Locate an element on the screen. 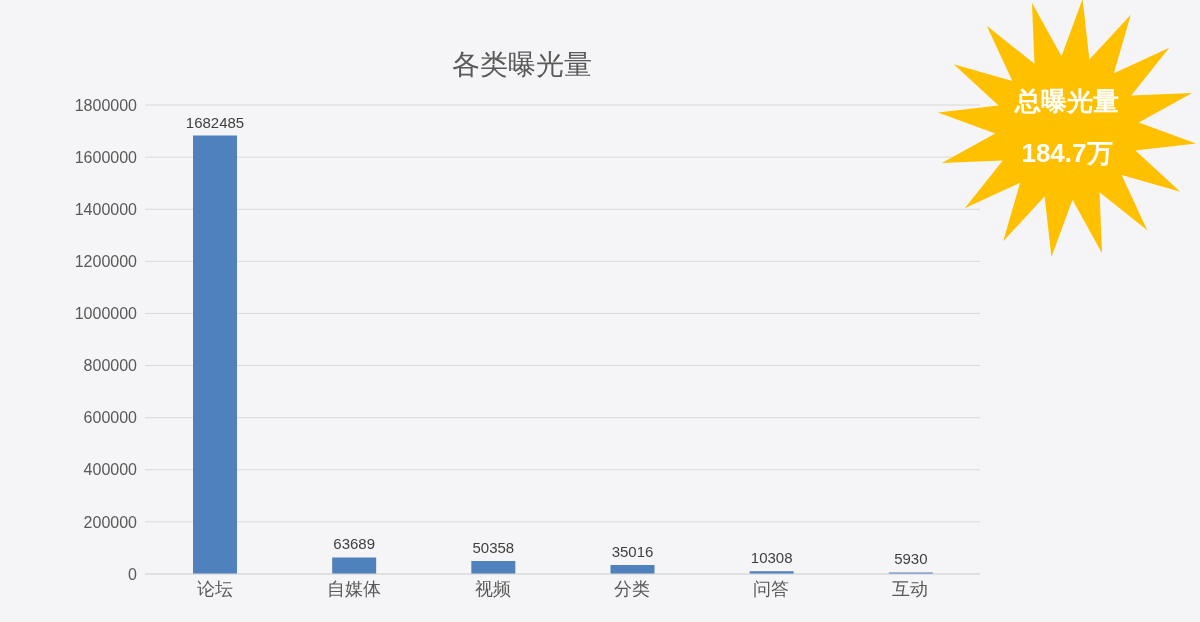  y-tick-label: 0 is located at coordinates (133, 574).